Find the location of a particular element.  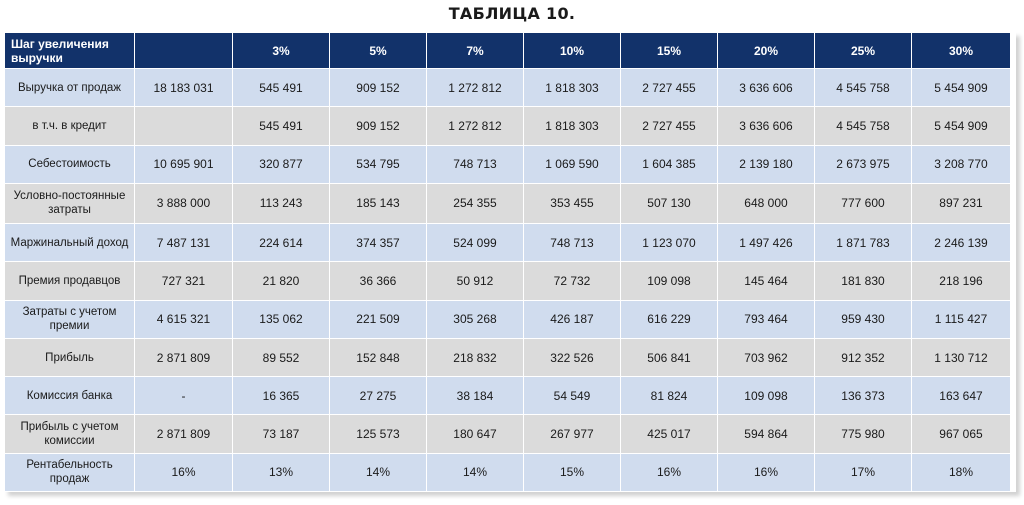

table-cell: 2 673 975 is located at coordinates (863, 164).